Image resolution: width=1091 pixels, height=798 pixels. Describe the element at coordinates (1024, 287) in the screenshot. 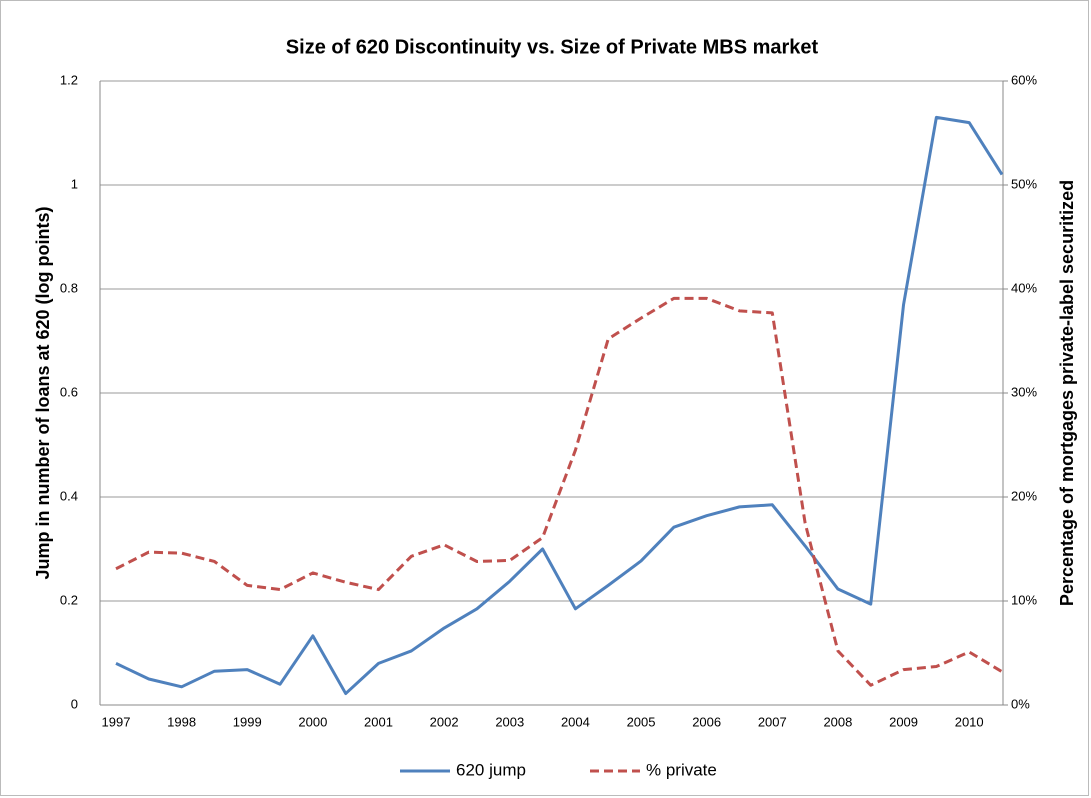

I see `y2-tick-label: 40%` at that location.